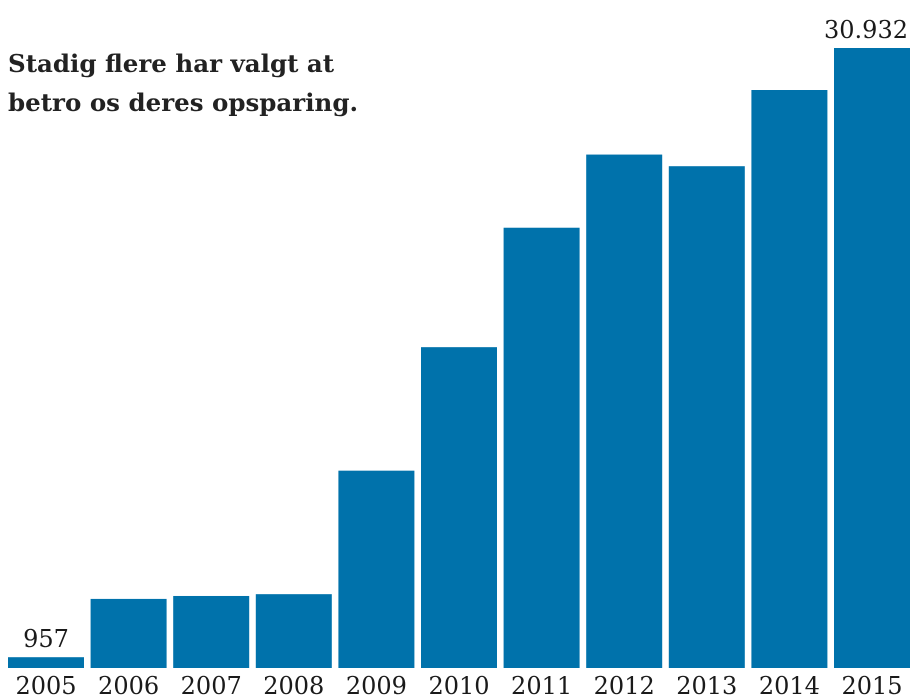 This screenshot has width=916, height=698. I want to click on x-tick-label: 2005, so click(45, 685).